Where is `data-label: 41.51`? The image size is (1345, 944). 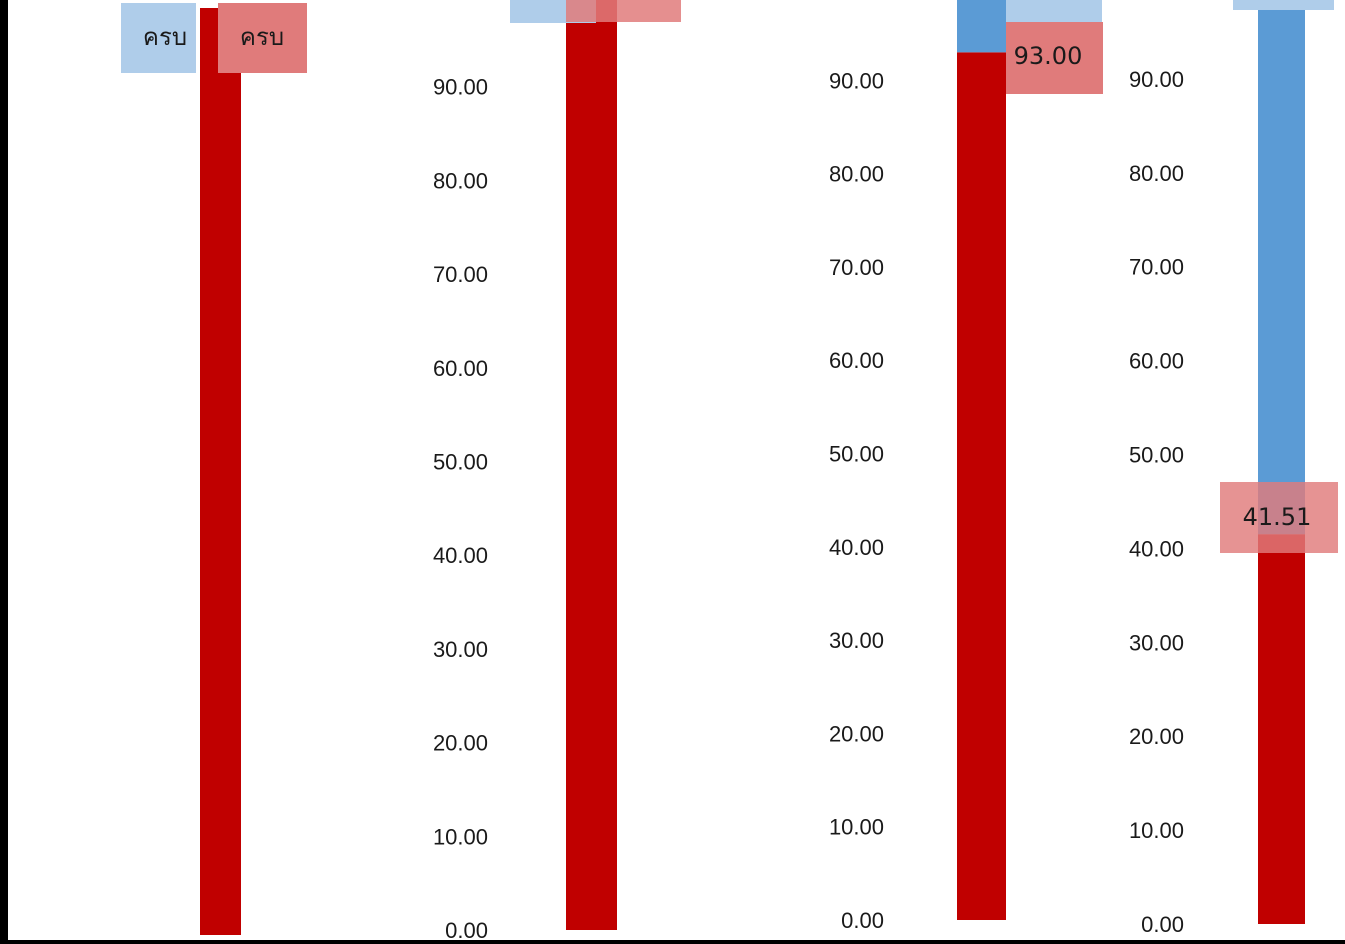
data-label: 41.51 is located at coordinates (1277, 517).